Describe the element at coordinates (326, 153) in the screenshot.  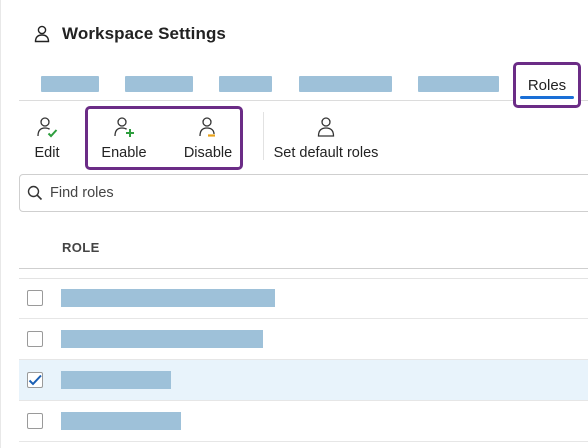
I see `set-default-roles-label: Set default roles` at that location.